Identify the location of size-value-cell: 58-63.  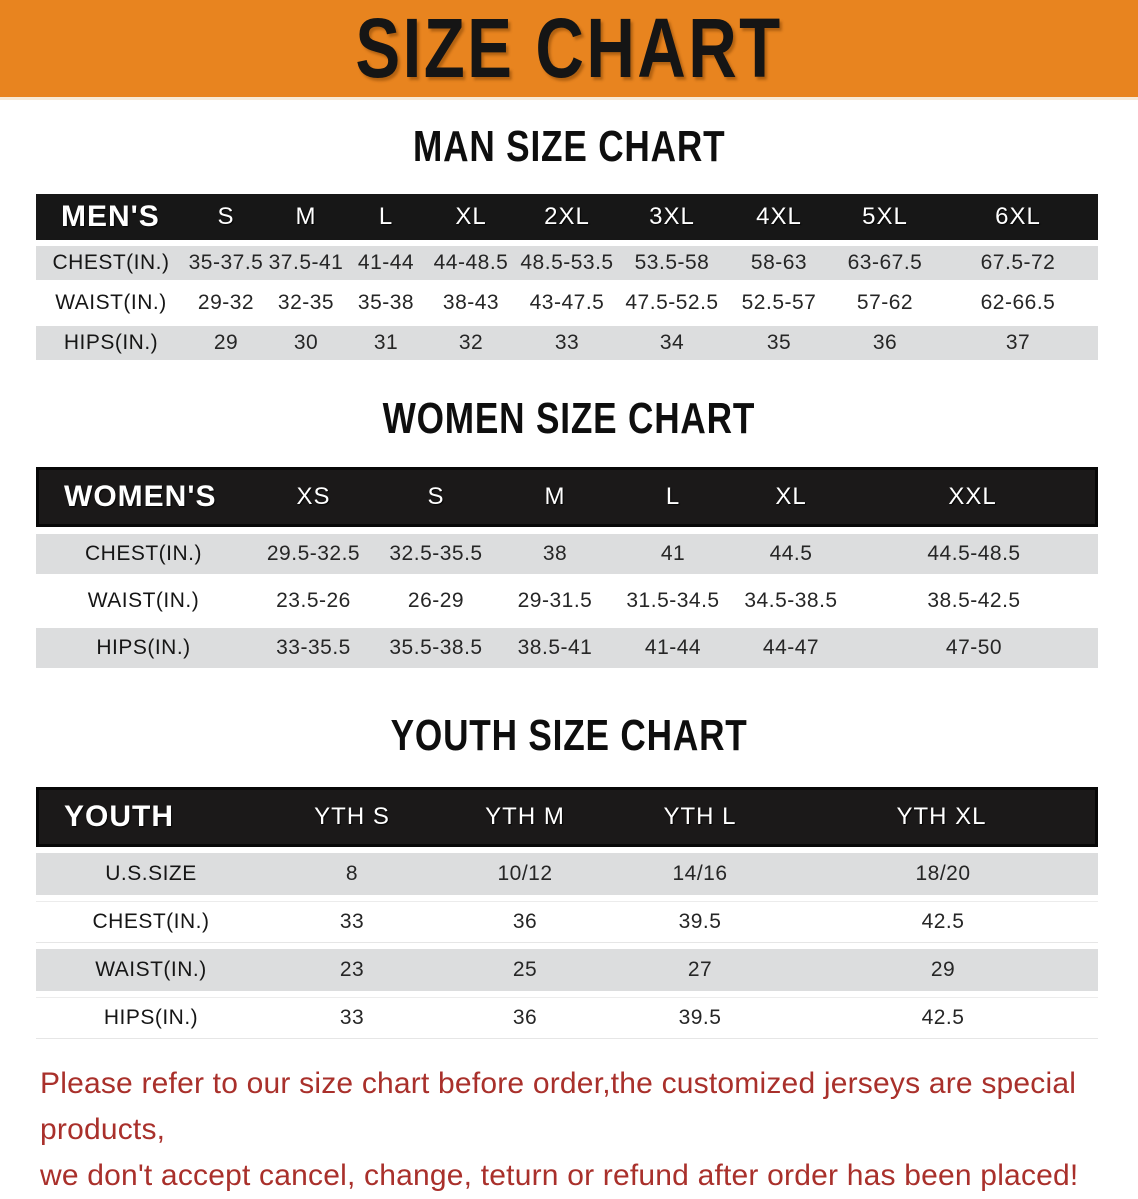
(779, 263).